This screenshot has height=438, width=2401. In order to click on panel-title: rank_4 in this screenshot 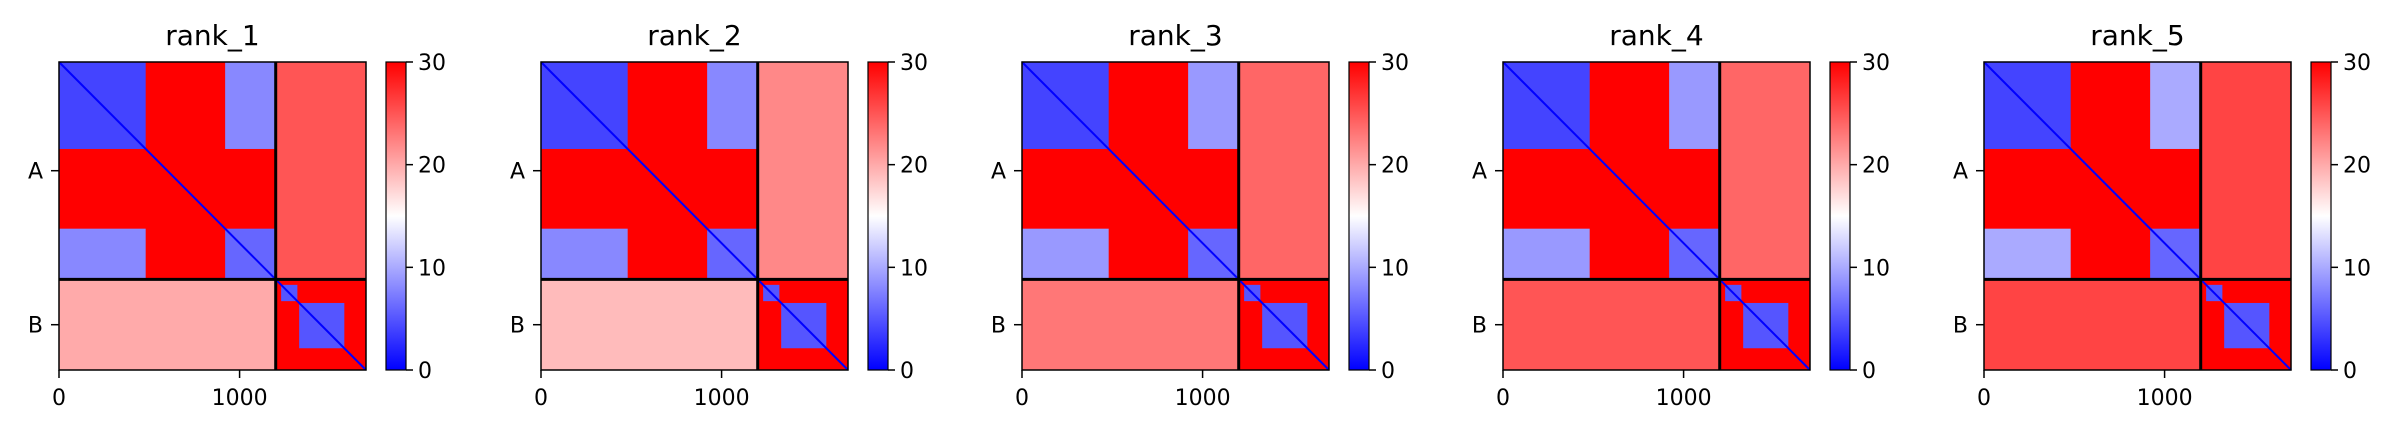, I will do `click(1656, 35)`.